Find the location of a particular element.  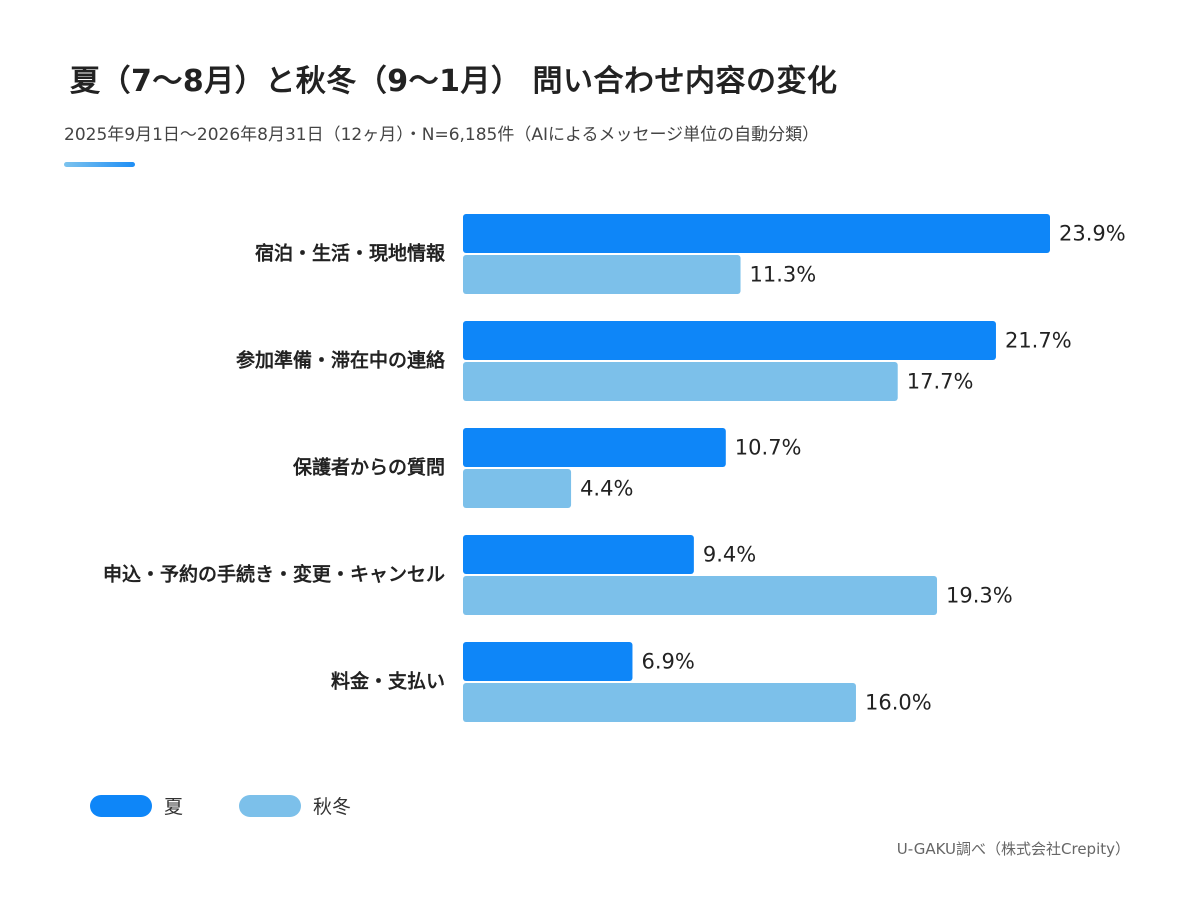

value-label-summer: 6.9% is located at coordinates (667, 662).